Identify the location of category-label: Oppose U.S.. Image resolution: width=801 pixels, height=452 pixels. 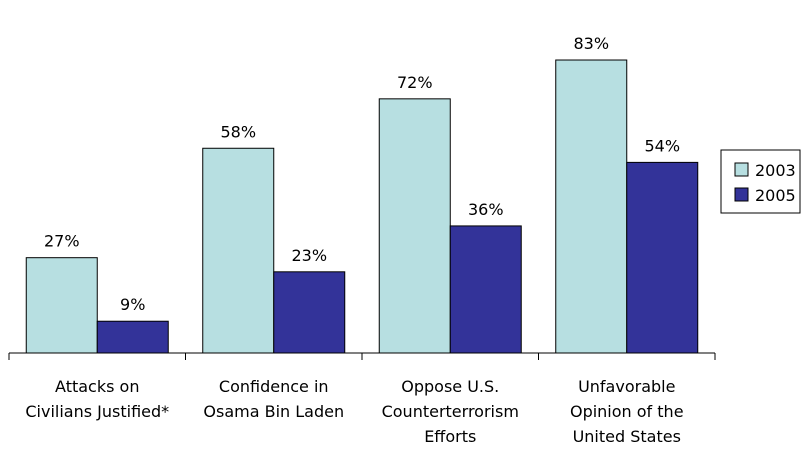
(450, 386).